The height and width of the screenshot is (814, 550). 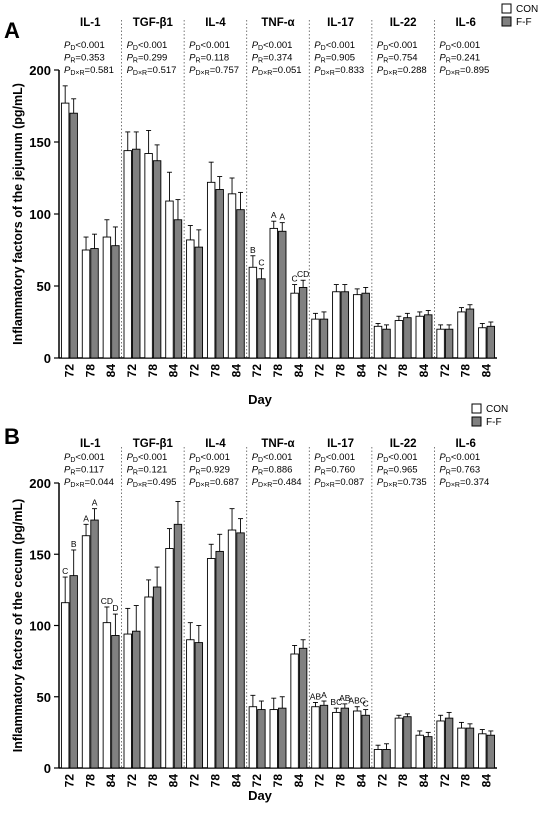 I want to click on y-tick-label: 50, so click(x=44, y=286).